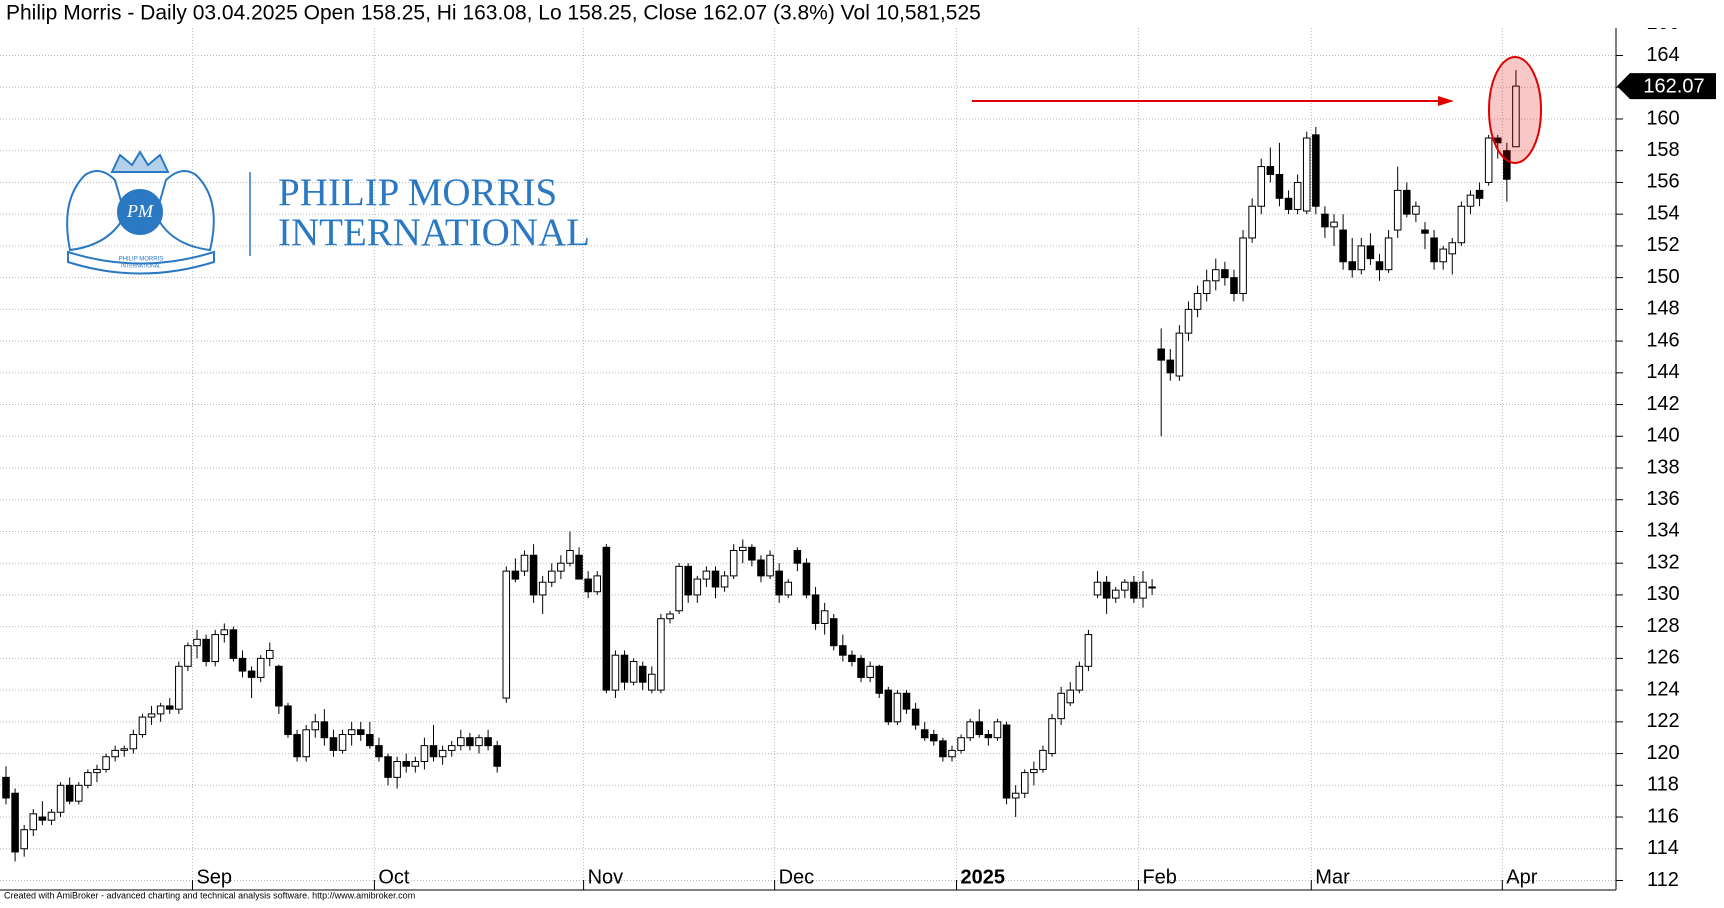 The height and width of the screenshot is (908, 1724). What do you see at coordinates (96, 211) in the screenshot?
I see `emblem-lion-left` at bounding box center [96, 211].